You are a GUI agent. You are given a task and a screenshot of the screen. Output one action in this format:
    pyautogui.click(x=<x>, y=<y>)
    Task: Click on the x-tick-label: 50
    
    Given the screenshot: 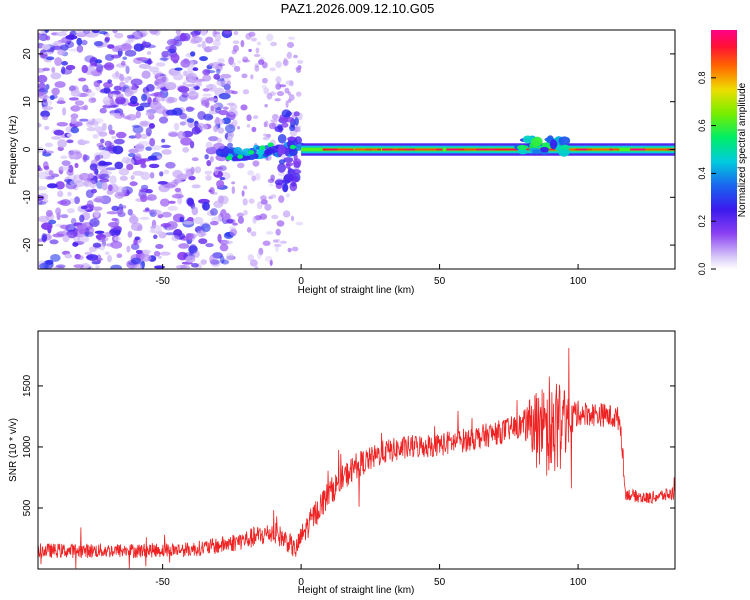 What is the action you would take?
    pyautogui.click(x=440, y=582)
    